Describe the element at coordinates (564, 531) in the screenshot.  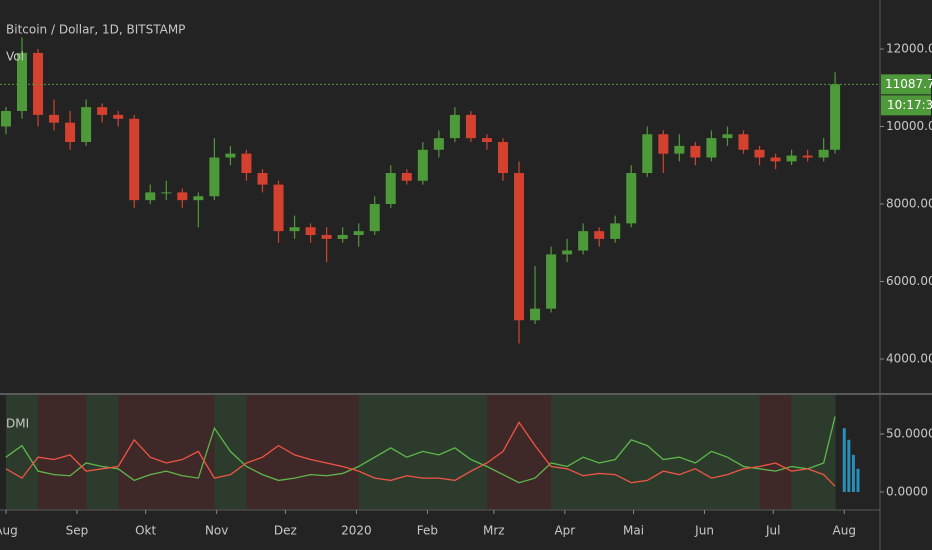
I see `x-tick-label: Apr` at that location.